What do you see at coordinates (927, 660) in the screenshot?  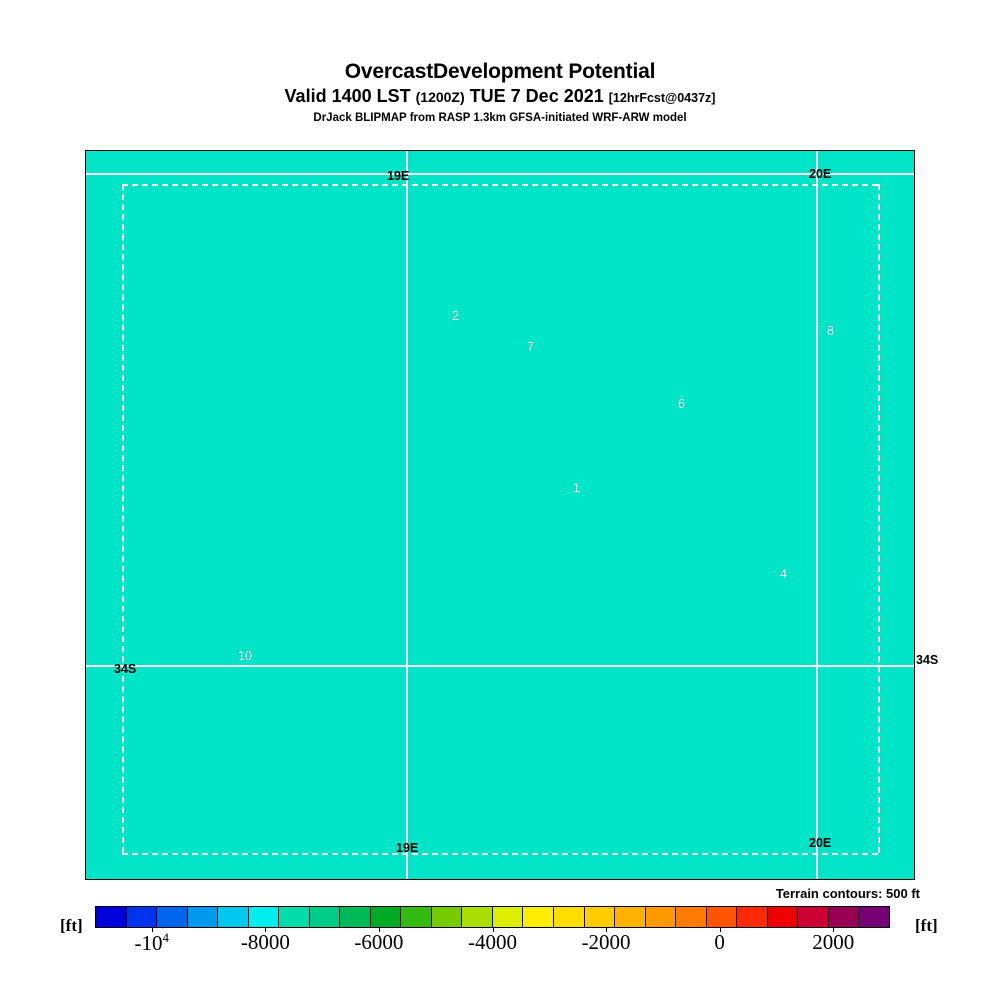 I see `graticule-label-lat-right: 34S` at bounding box center [927, 660].